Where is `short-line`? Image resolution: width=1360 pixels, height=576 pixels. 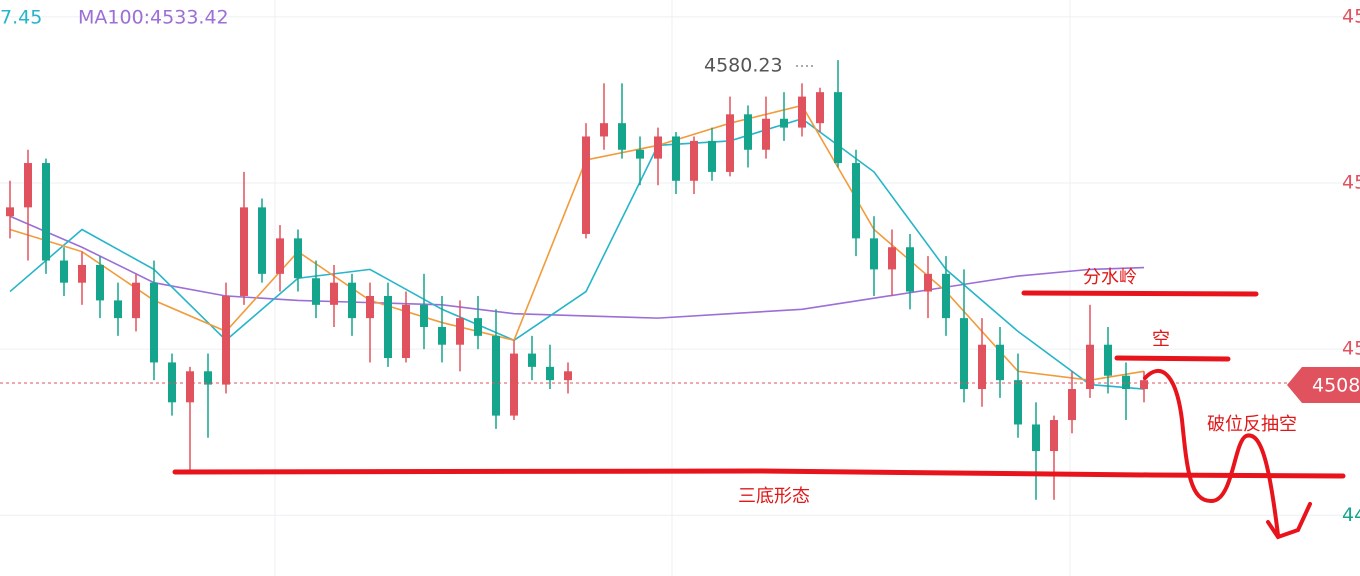
short-line is located at coordinates (1172, 358).